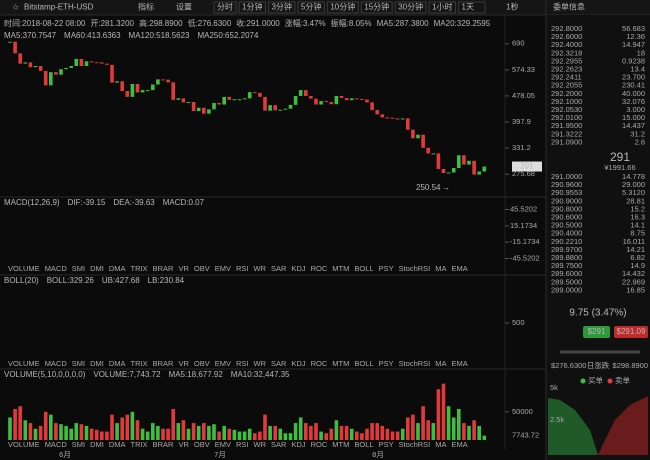 This screenshot has height=460, width=650. I want to click on period-button: 5分钟, so click(311, 7).